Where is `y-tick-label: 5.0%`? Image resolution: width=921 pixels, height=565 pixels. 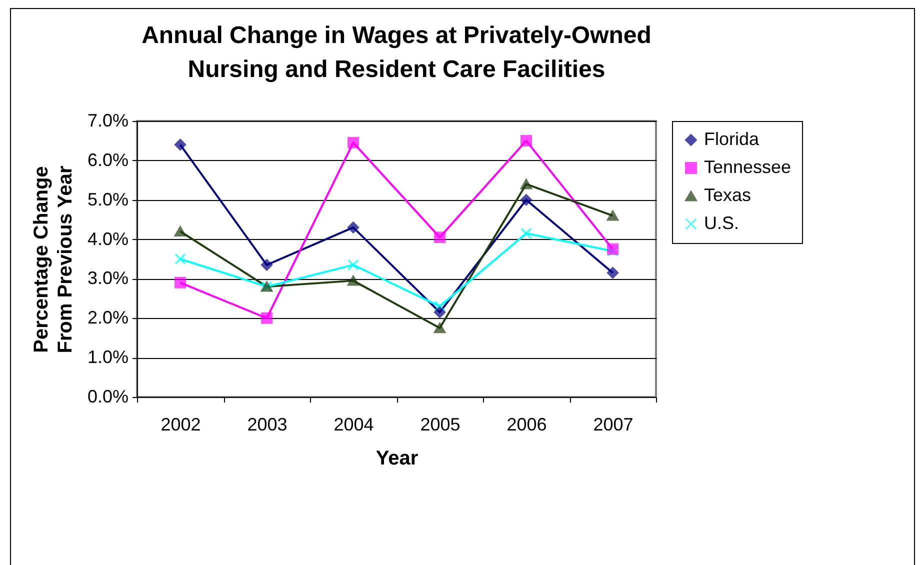 y-tick-label: 5.0% is located at coordinates (107, 199).